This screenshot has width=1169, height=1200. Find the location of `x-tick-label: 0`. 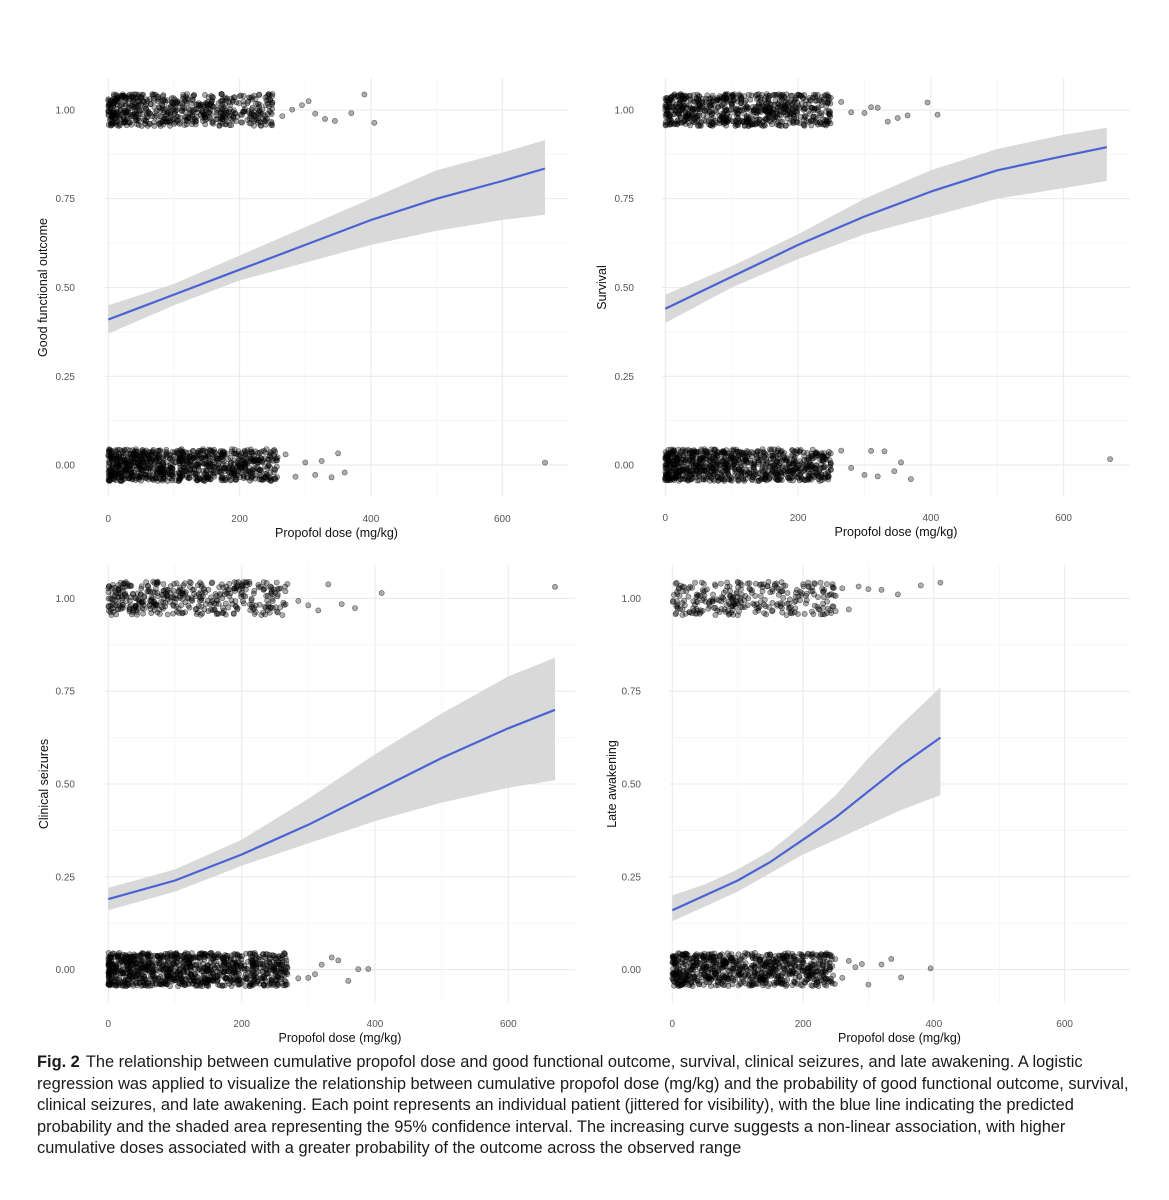

x-tick-label: 0 is located at coordinates (109, 519).